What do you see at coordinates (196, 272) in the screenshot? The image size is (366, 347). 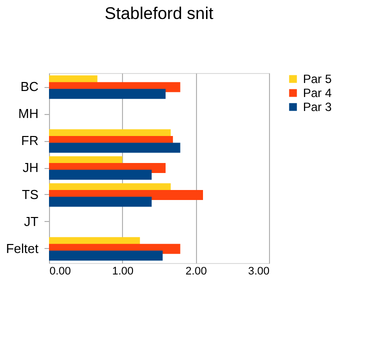 I see `x-tick-label: 2.00` at bounding box center [196, 272].